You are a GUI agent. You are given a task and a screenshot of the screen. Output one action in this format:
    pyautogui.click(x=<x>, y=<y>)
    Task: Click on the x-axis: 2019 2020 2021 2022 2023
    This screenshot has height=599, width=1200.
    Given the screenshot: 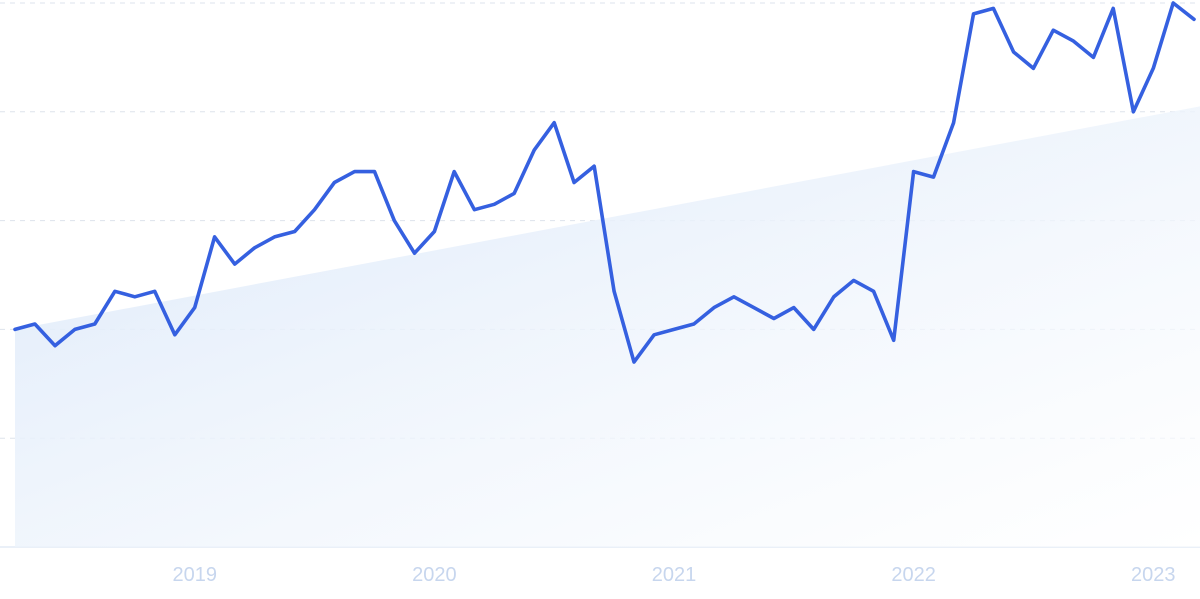 What is the action you would take?
    pyautogui.click(x=673, y=575)
    